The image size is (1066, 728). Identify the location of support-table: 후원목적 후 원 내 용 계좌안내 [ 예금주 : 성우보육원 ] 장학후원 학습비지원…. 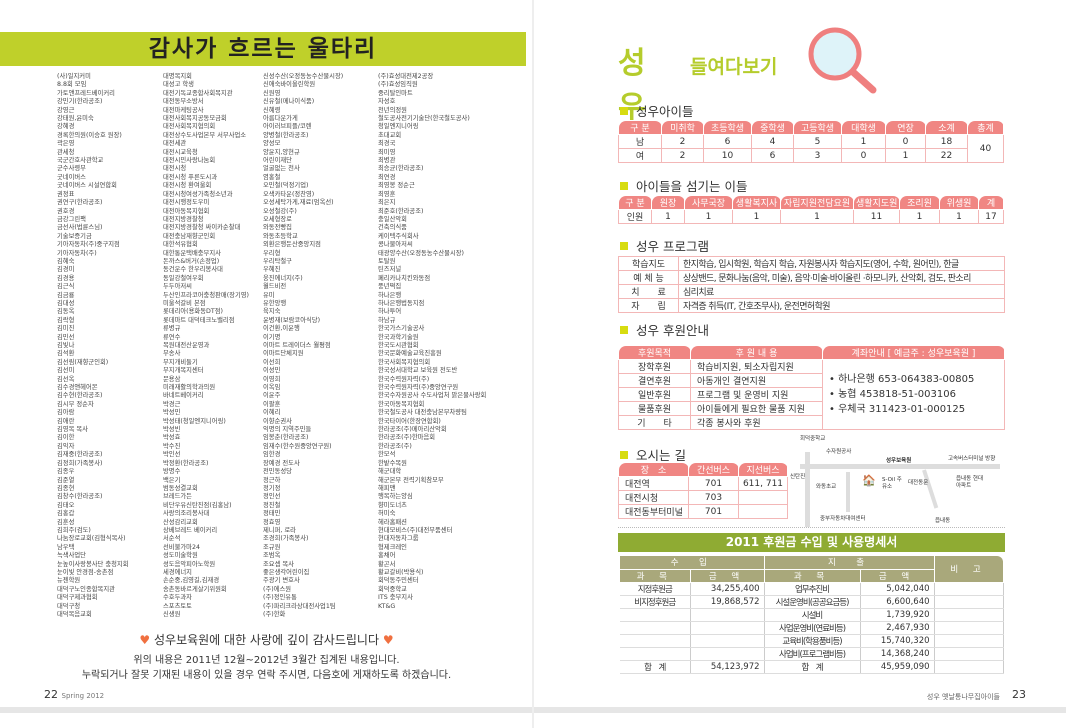
(811, 387).